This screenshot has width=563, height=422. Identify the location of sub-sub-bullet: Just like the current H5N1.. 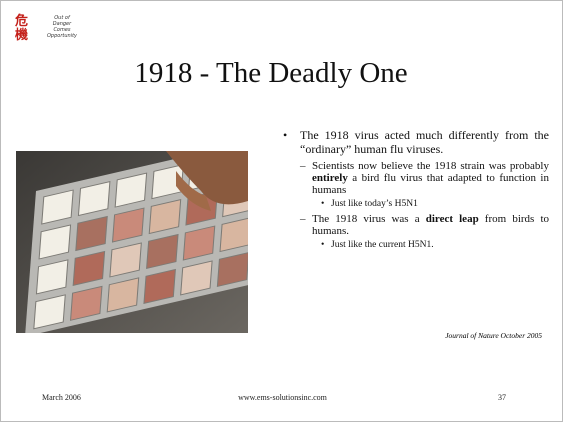
(410, 245).